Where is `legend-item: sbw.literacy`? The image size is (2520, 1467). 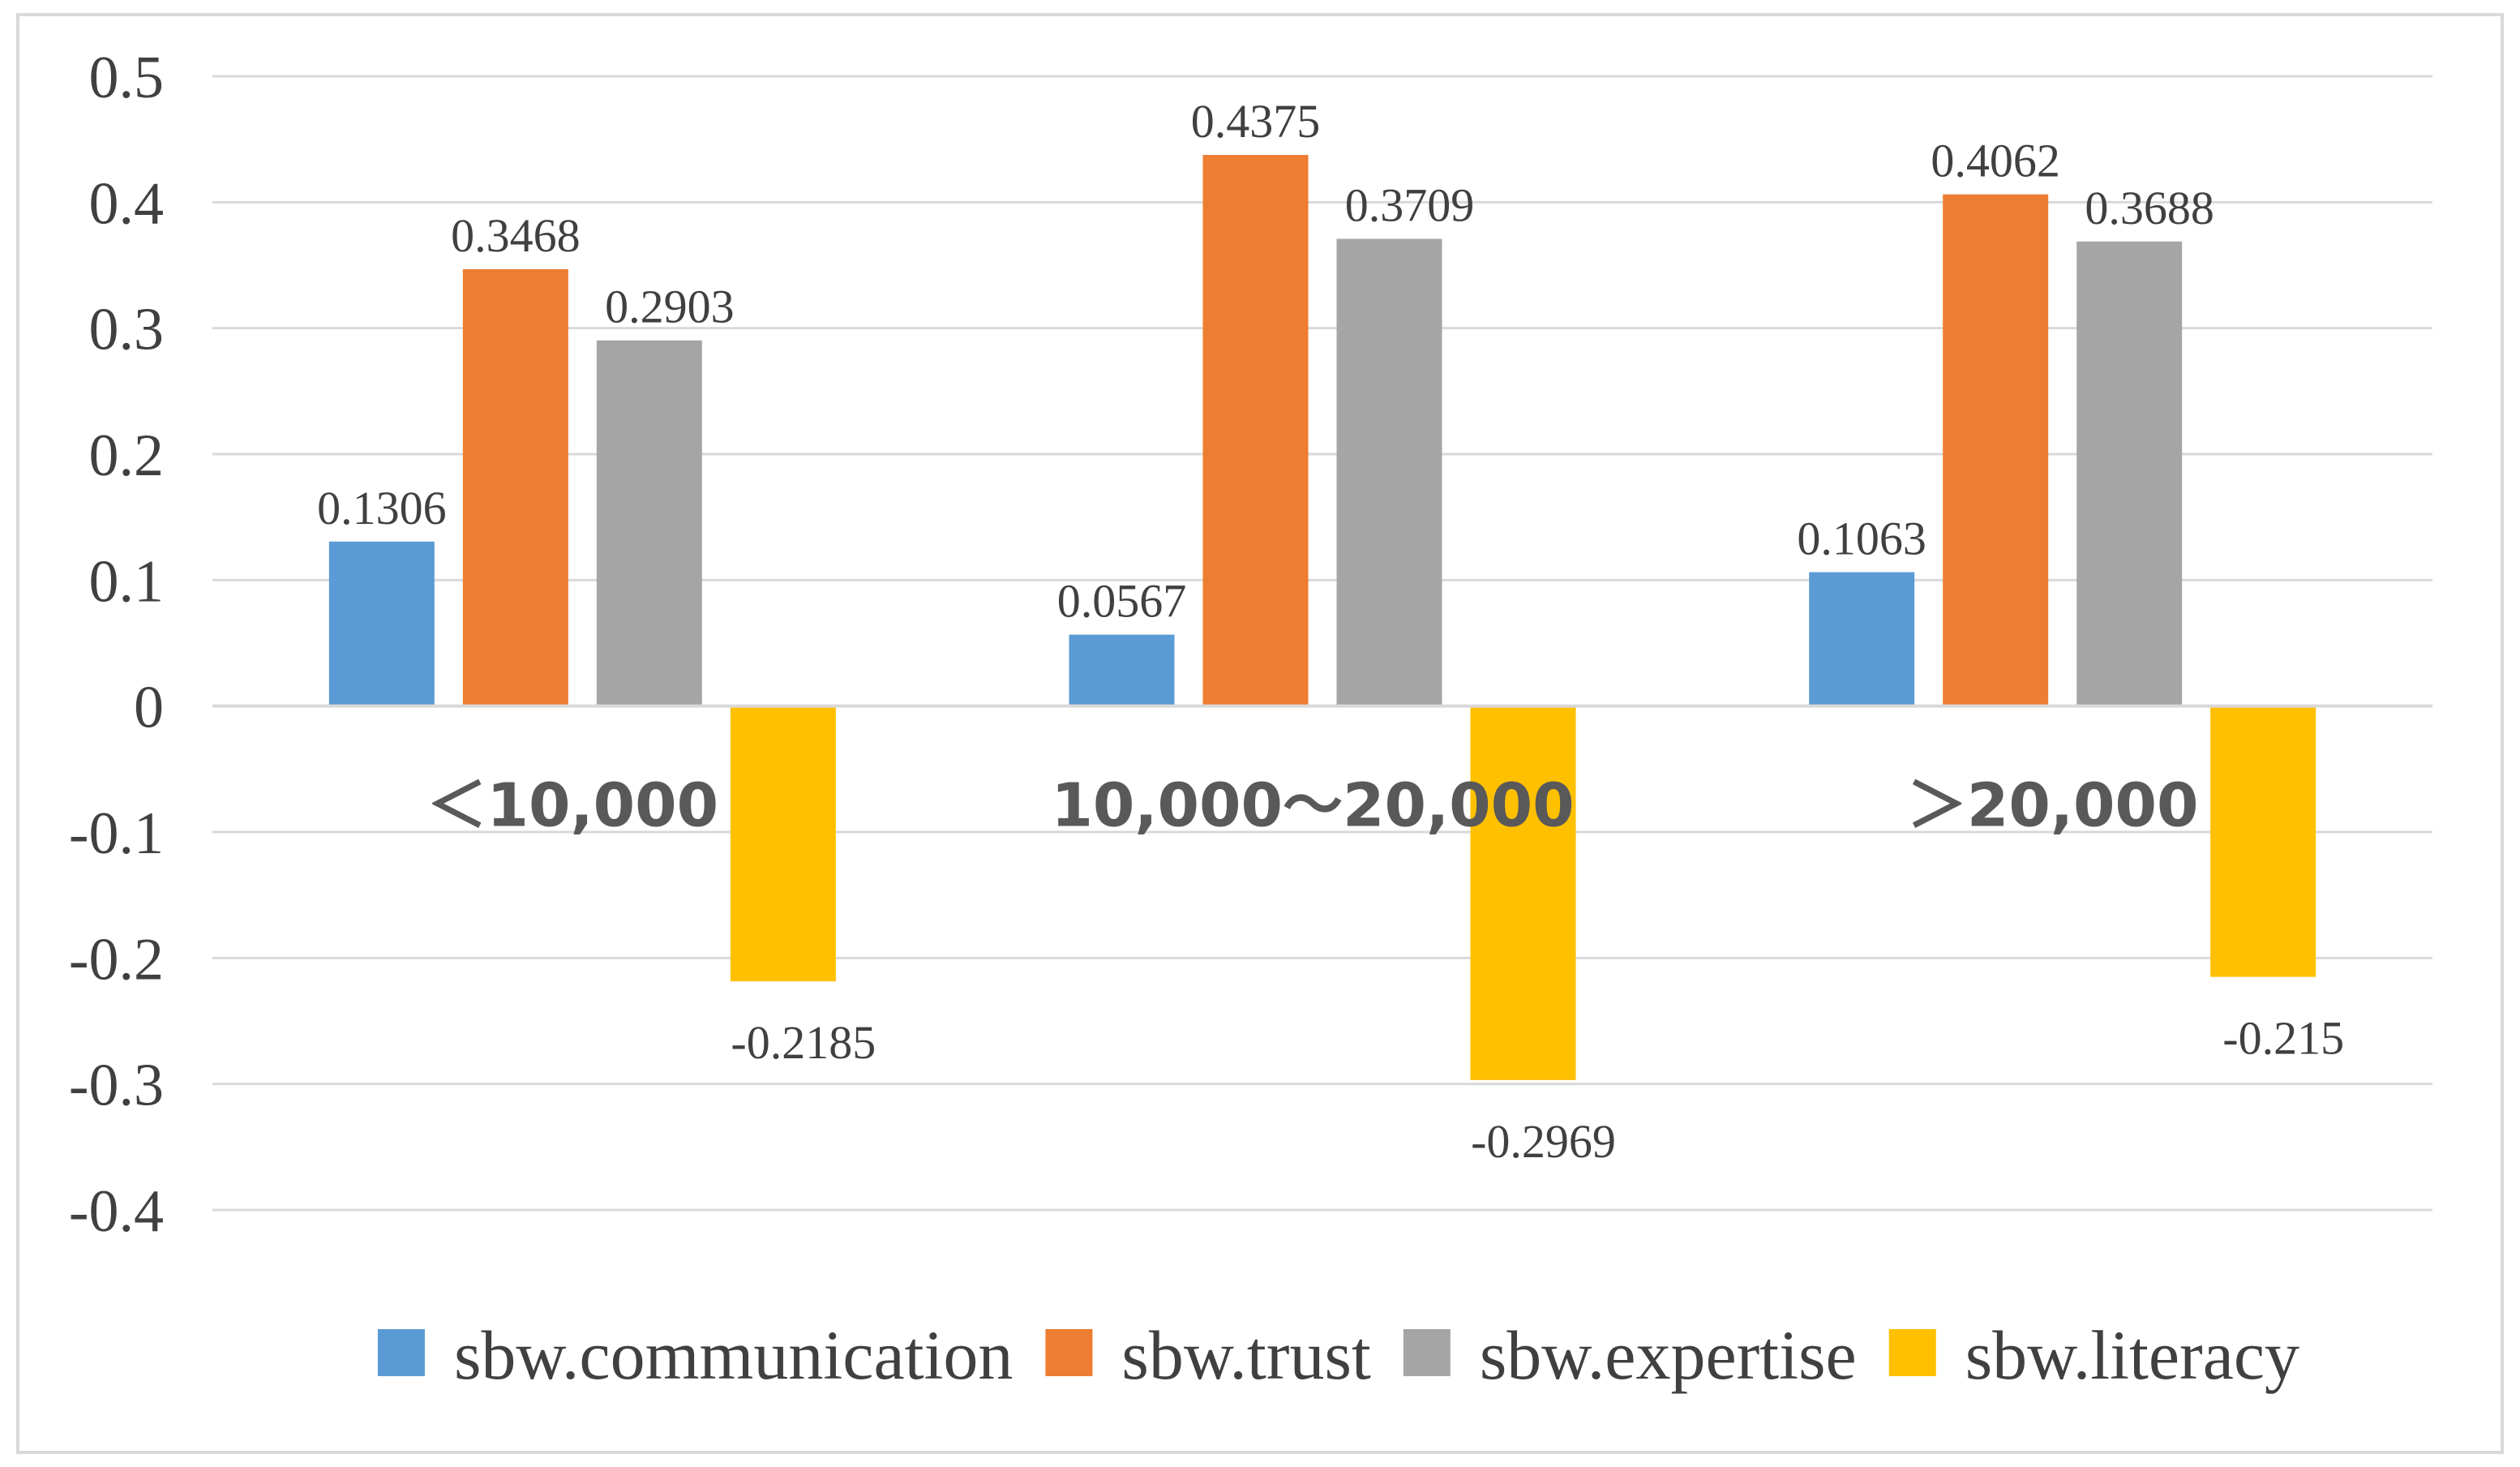 legend-item: sbw.literacy is located at coordinates (2094, 1355).